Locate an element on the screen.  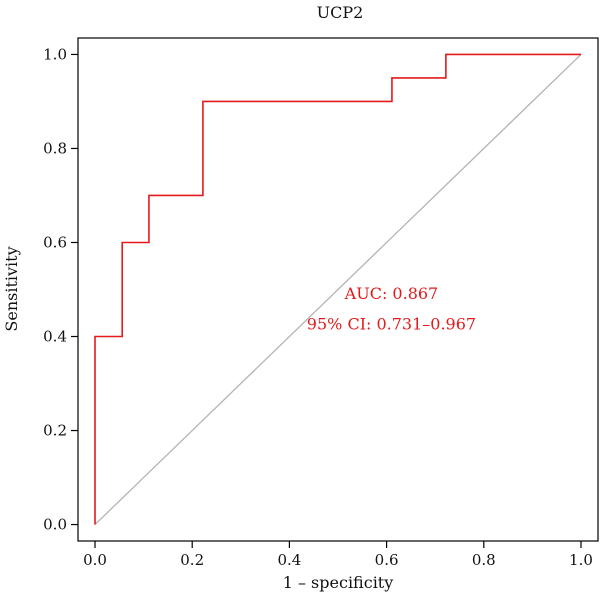
ci-annotation: 95% CI: 0.731–0.967 is located at coordinates (391, 323).